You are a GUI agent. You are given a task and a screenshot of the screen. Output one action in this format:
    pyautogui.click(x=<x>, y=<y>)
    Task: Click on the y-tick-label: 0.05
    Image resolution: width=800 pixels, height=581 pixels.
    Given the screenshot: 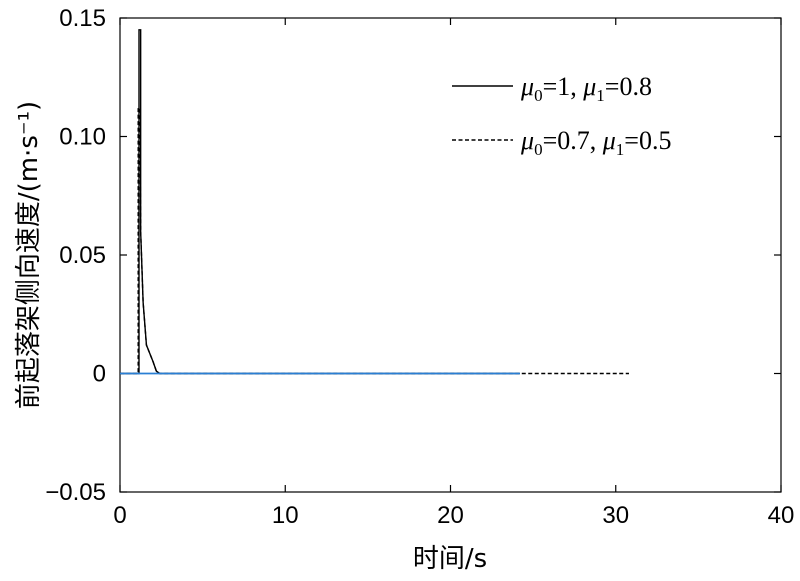 What is the action you would take?
    pyautogui.click(x=82, y=255)
    